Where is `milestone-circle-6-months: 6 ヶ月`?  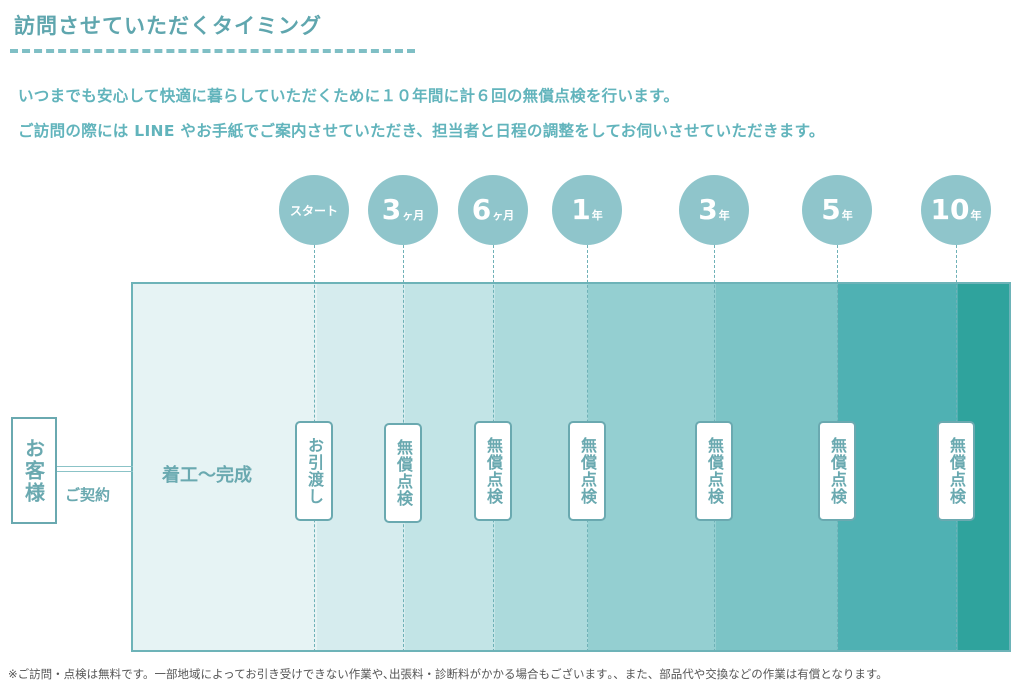
milestone-circle-6-months: 6 ヶ月 is located at coordinates (493, 210).